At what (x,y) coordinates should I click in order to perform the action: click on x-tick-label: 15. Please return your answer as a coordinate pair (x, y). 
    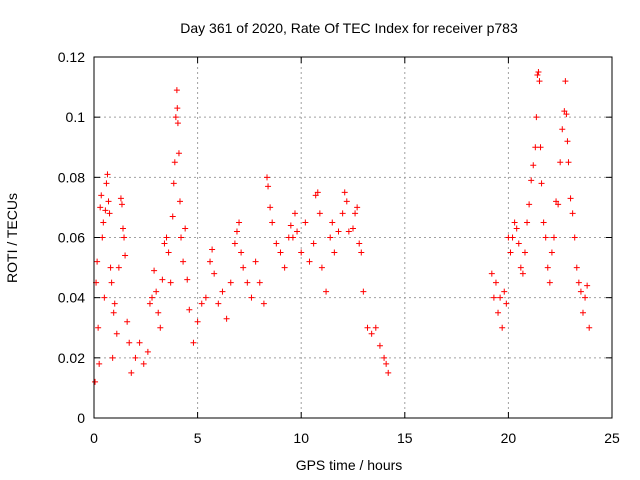
    Looking at the image, I should click on (405, 438).